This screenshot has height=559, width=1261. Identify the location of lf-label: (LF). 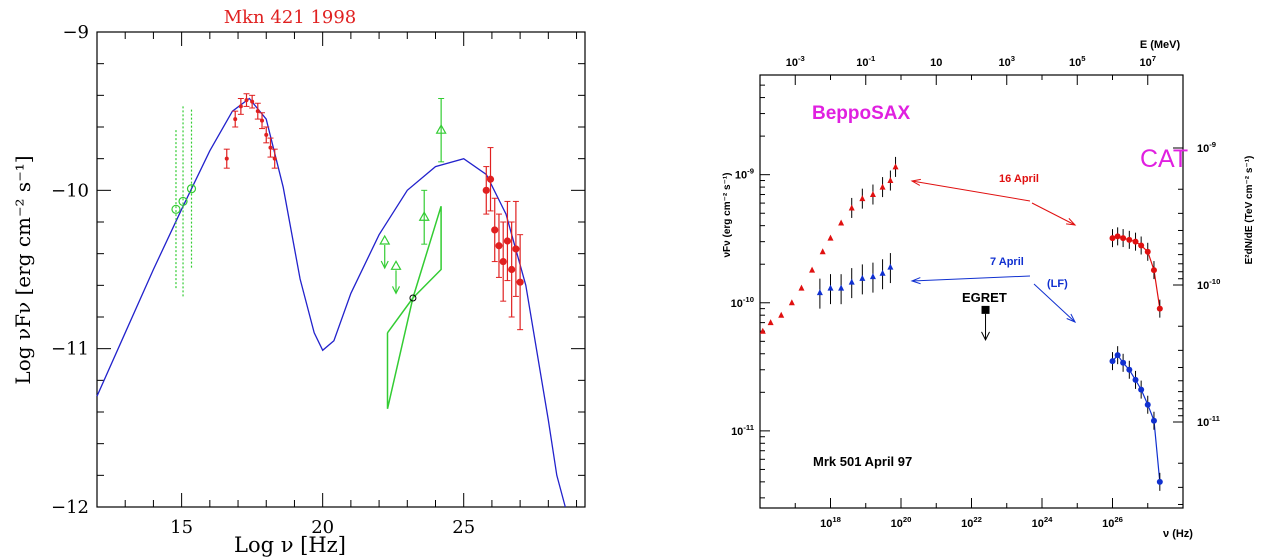
(1057, 284).